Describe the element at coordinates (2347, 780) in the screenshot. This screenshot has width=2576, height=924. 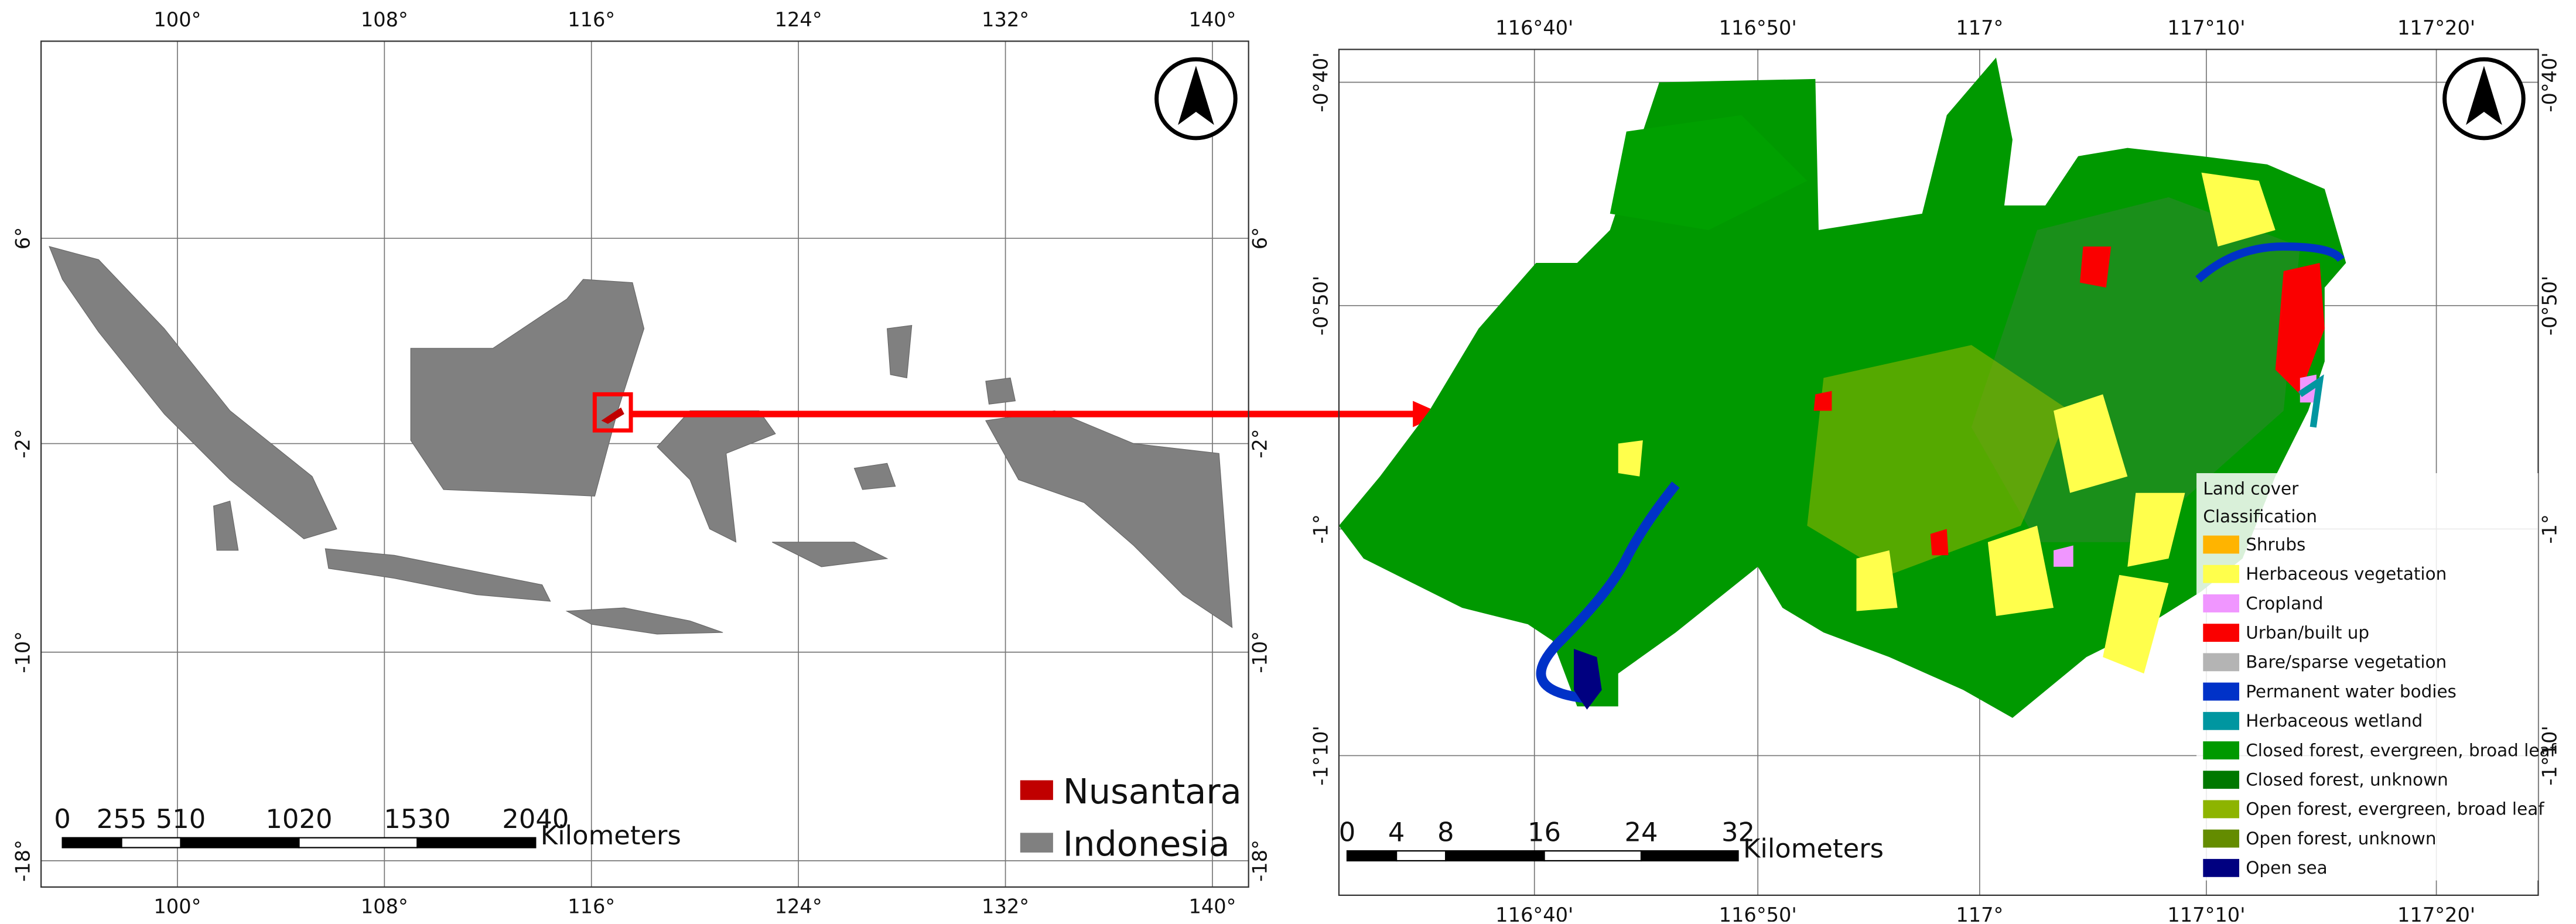
I see `legend-label: Closed forest, unknown` at that location.